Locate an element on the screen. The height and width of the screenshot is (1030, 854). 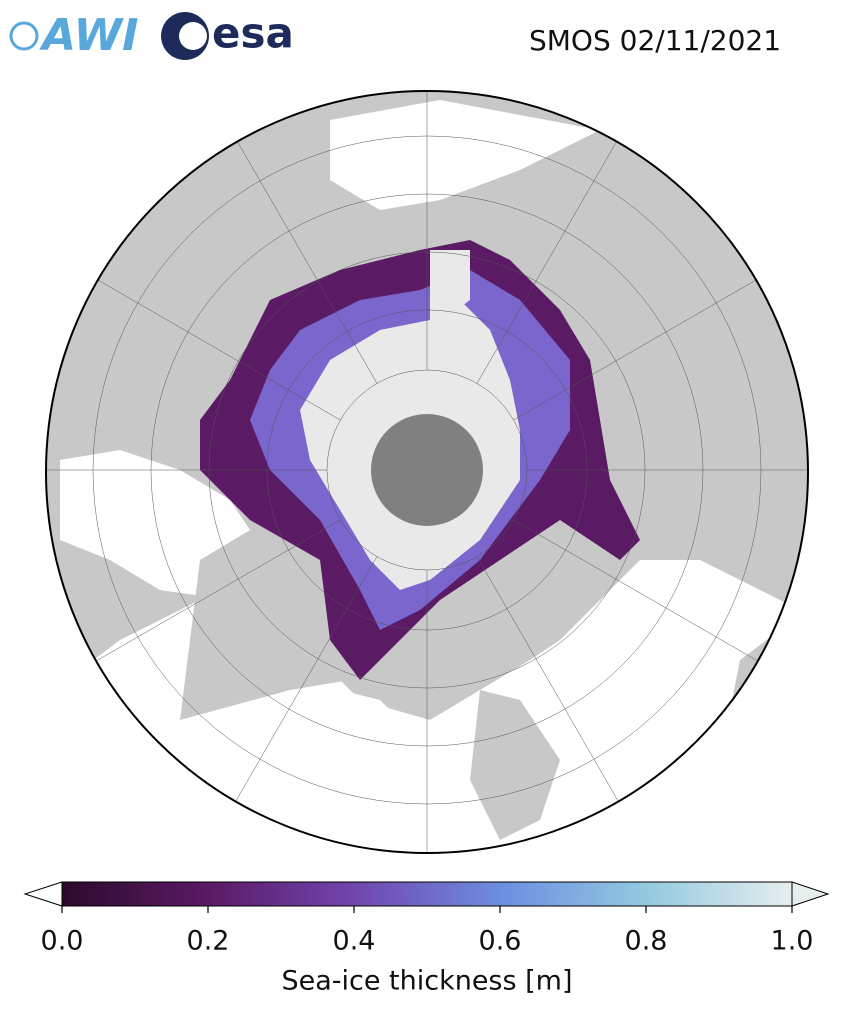
awi-icon is located at coordinates (24, 36).